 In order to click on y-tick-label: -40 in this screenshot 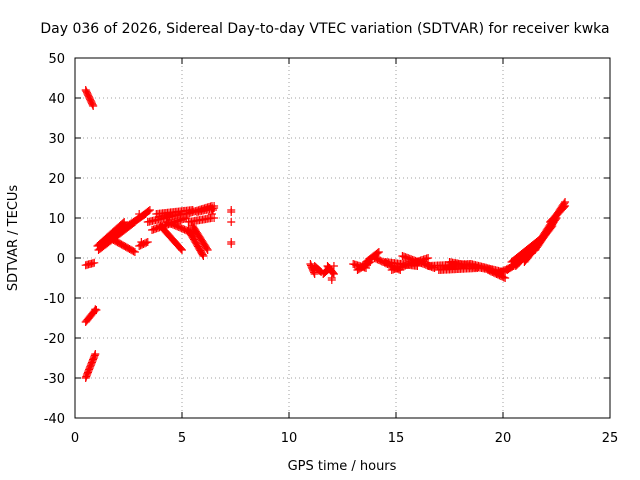, I will do `click(54, 419)`.